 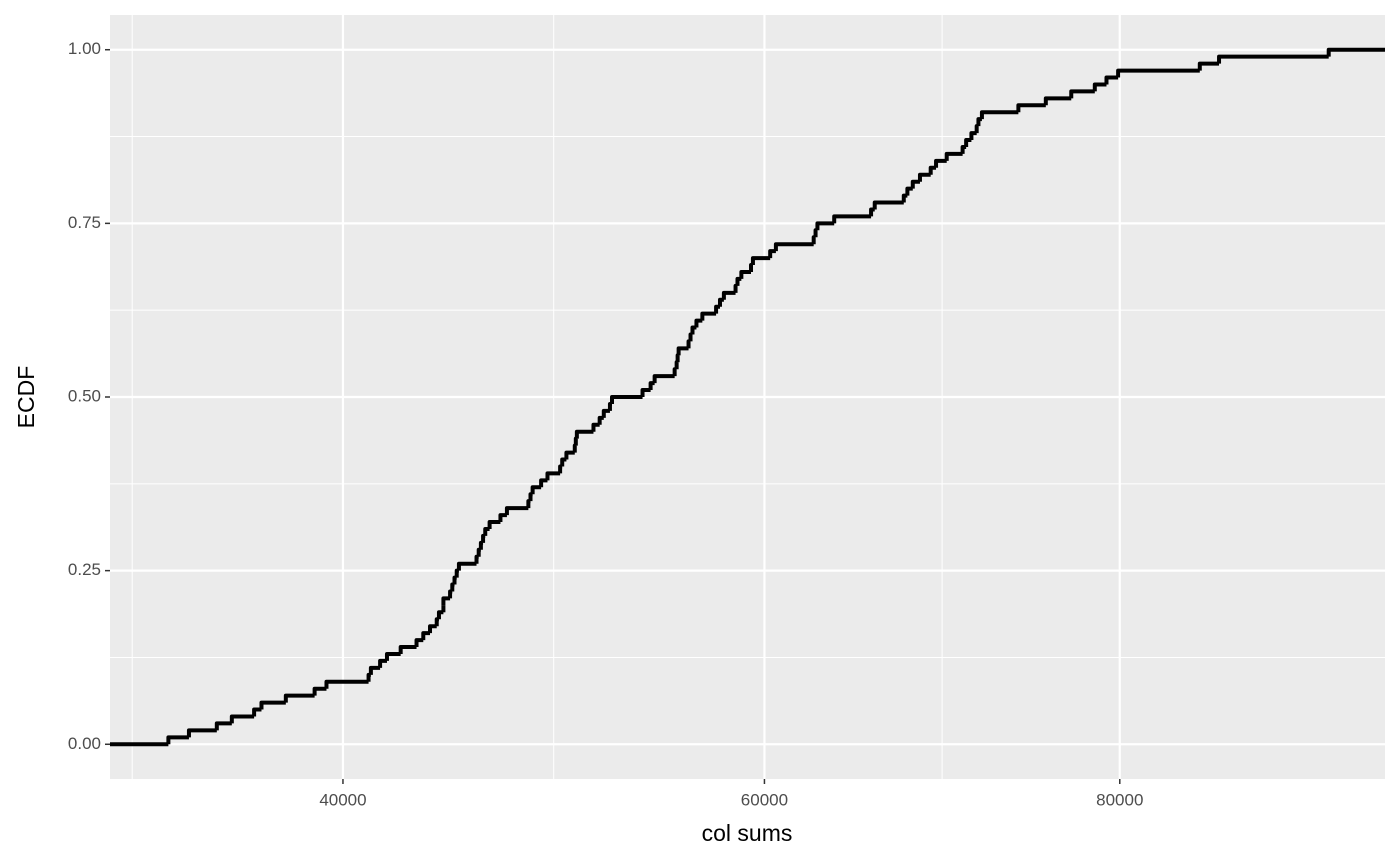 What do you see at coordinates (764, 799) in the screenshot?
I see `x-tick-label: 60000` at bounding box center [764, 799].